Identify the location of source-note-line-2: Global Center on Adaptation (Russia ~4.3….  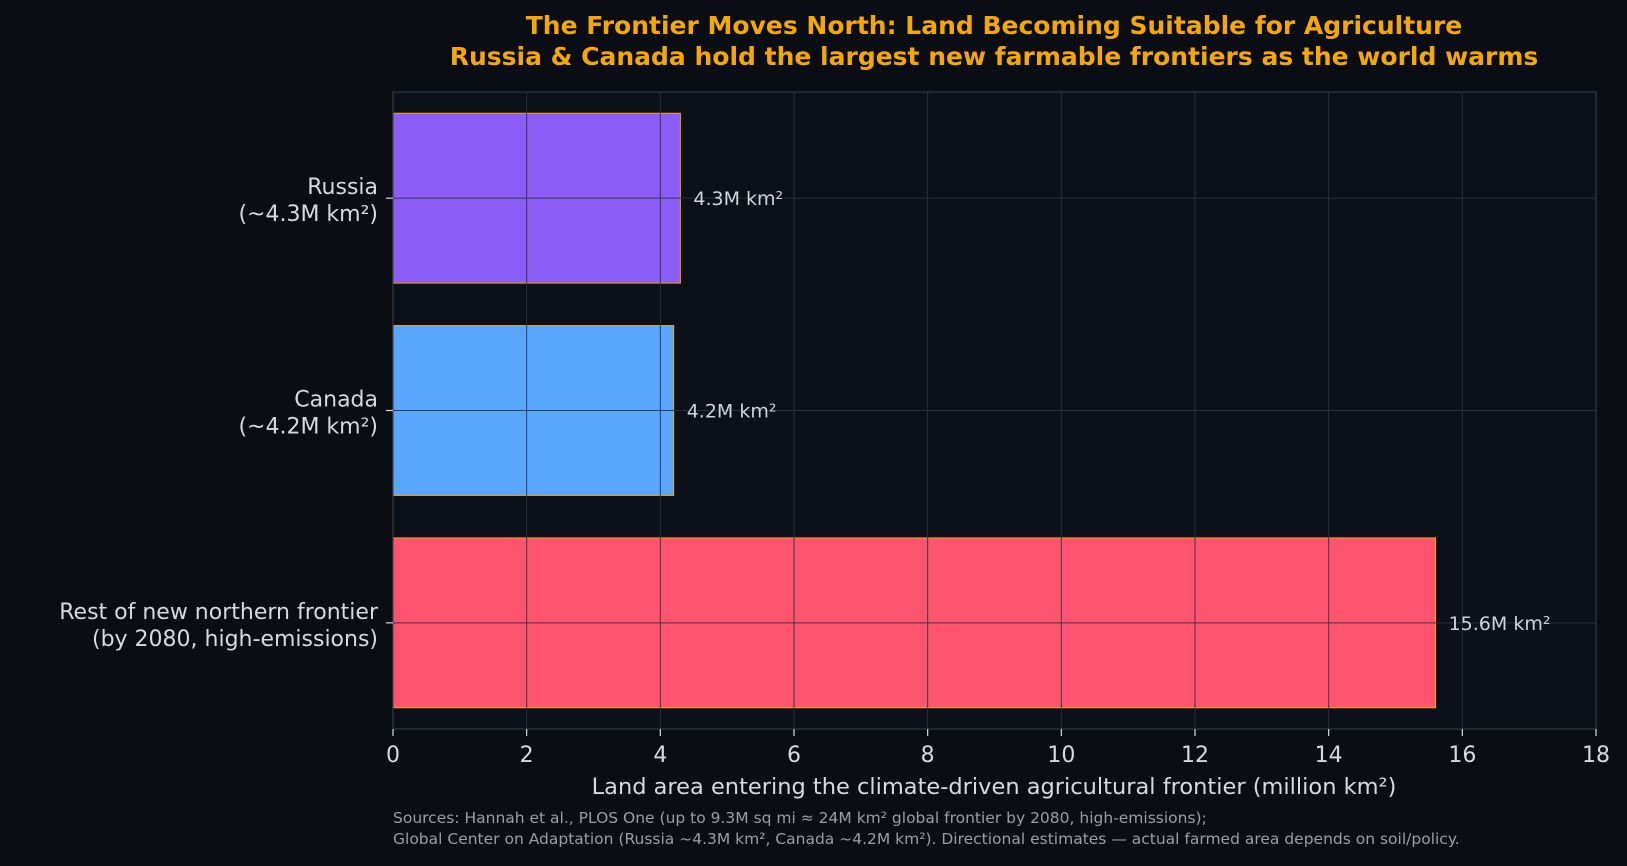
(926, 839).